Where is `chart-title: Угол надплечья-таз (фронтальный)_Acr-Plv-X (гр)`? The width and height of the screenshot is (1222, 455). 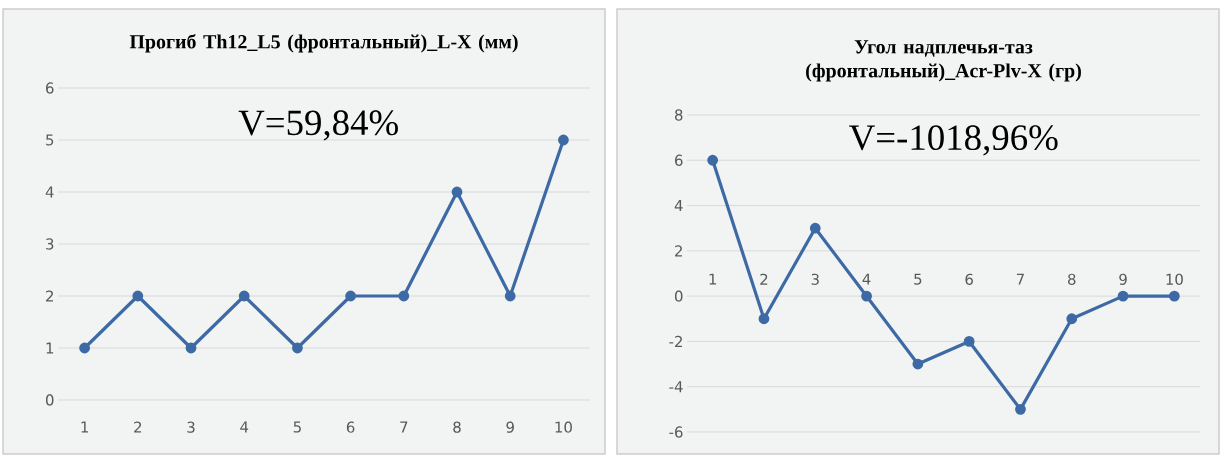
chart-title: Угол надплечья-таз (фронтальный)_Acr-Plv-X (гр) is located at coordinates (943, 61).